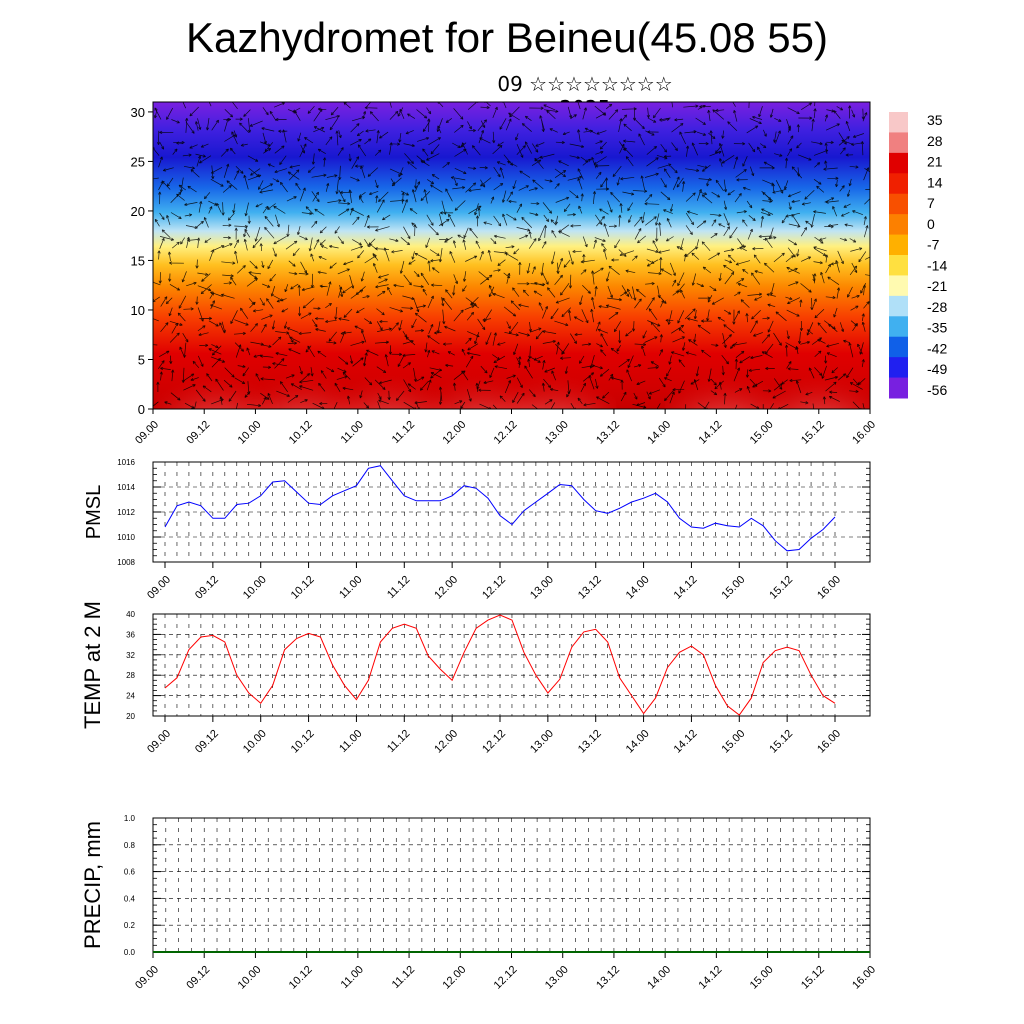  What do you see at coordinates (511, 885) in the screenshot?
I see `precip-frame` at bounding box center [511, 885].